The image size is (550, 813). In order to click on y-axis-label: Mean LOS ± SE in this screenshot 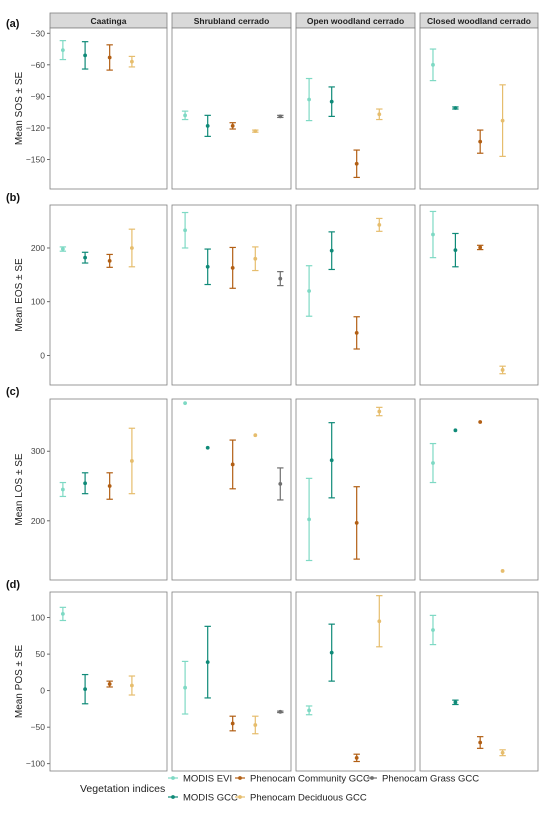, I will do `click(19, 489)`.